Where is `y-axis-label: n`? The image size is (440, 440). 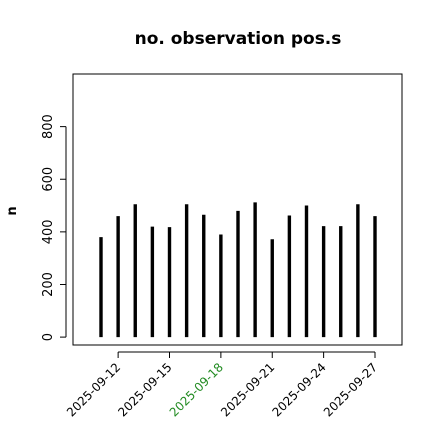 y-axis-label: n is located at coordinates (12, 210).